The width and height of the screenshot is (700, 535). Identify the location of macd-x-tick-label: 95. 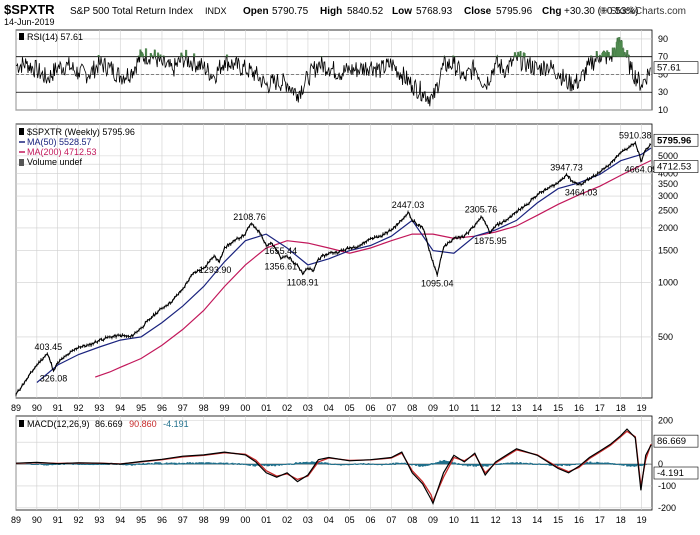
(141, 520).